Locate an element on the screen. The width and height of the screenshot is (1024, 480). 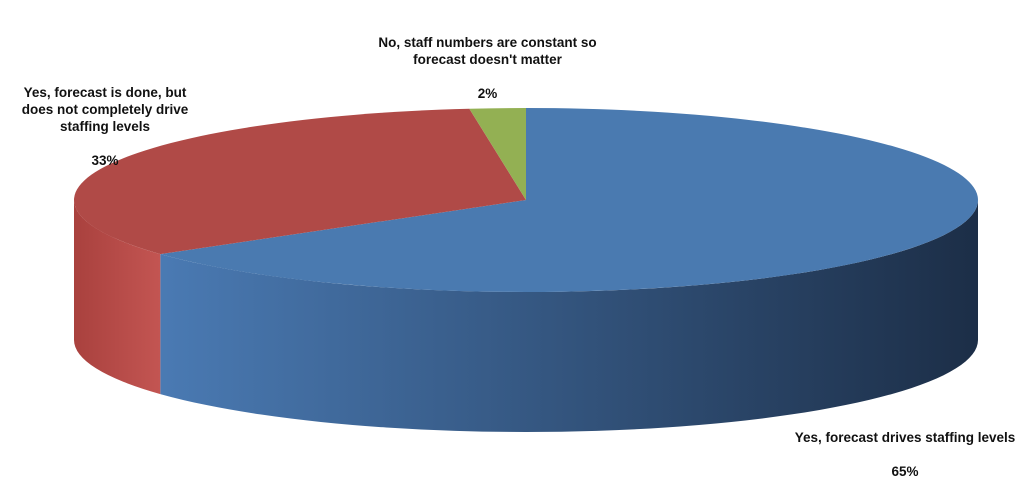
slice-value-label: 2% is located at coordinates (487, 93).